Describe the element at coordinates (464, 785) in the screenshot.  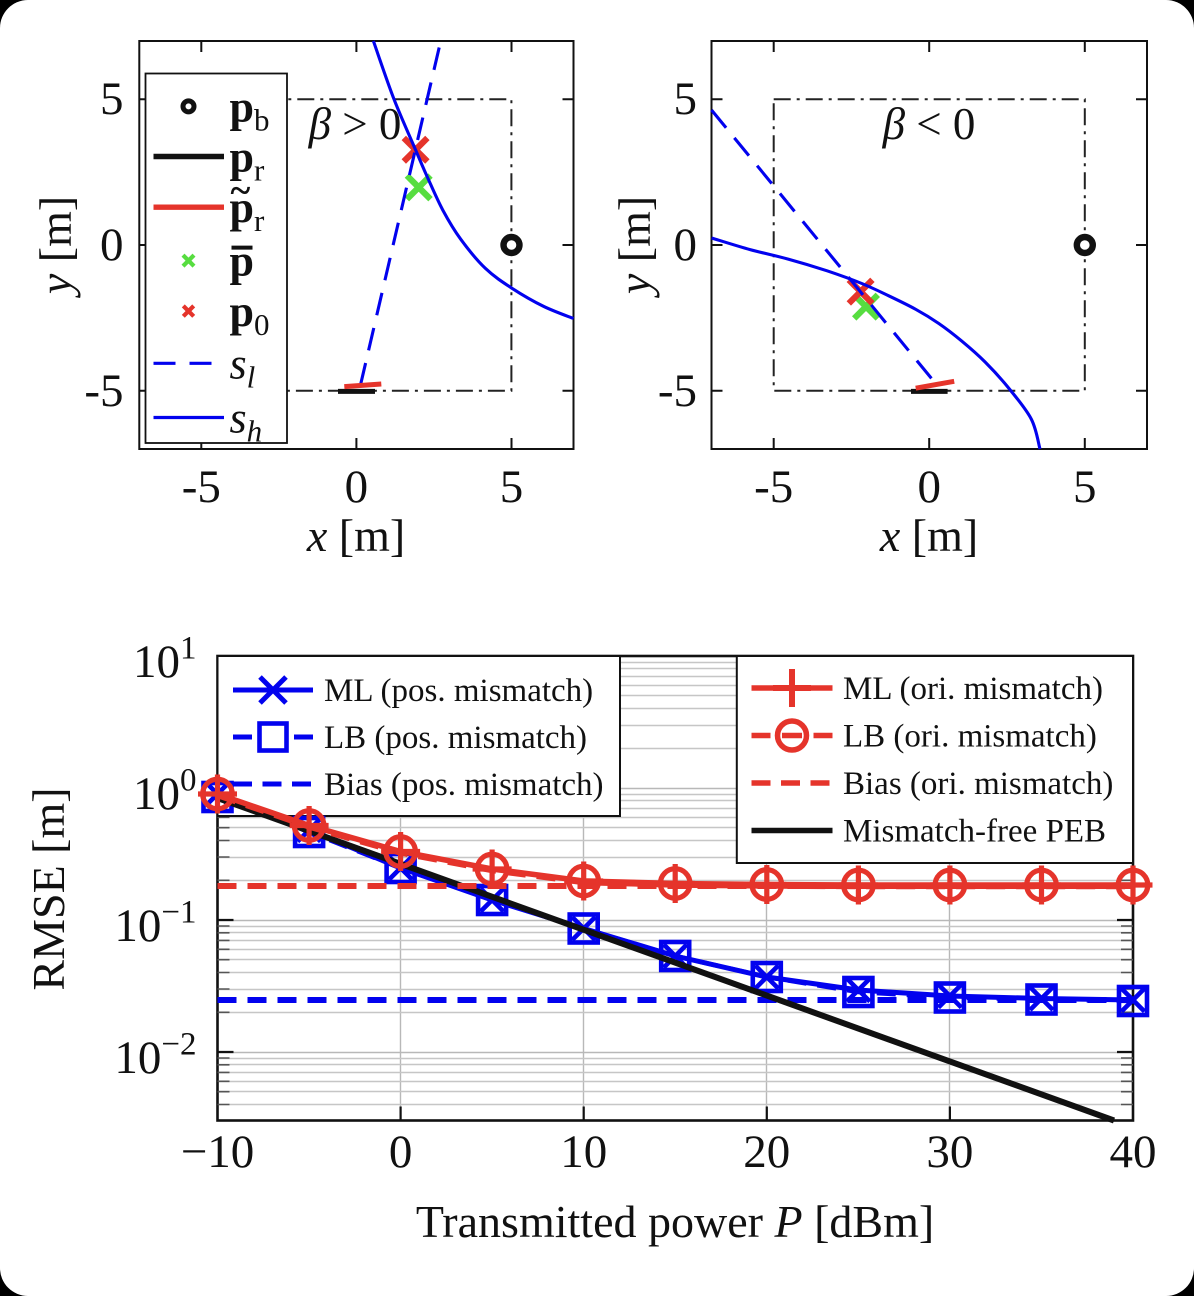
I see `svg-text: Bias (pos. mismatch)` at that location.